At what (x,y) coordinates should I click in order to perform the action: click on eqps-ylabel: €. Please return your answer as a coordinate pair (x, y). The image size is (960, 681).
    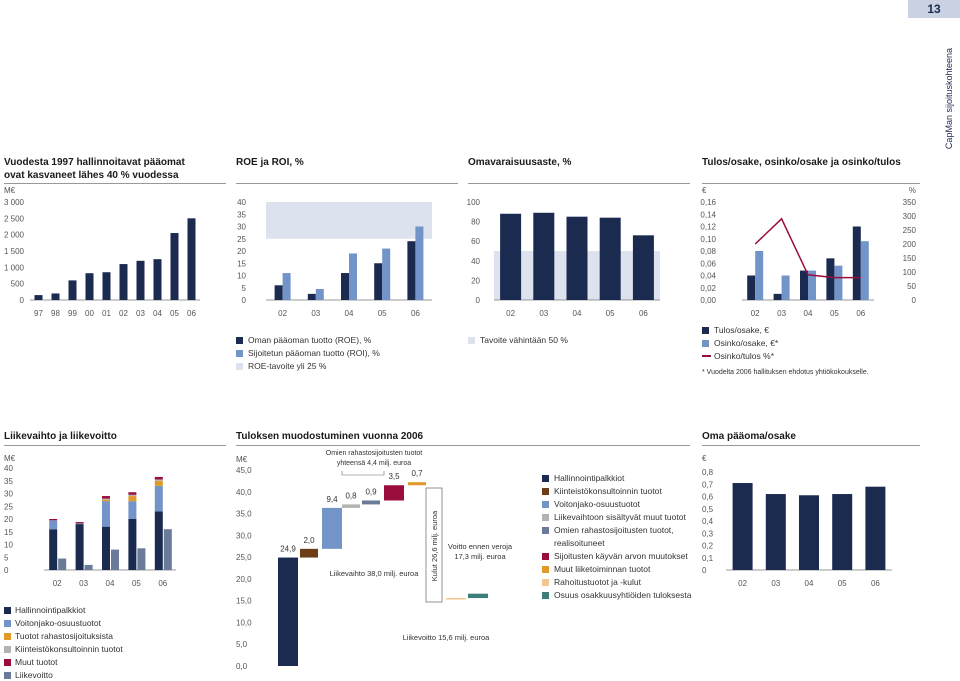
    Looking at the image, I should click on (704, 458).